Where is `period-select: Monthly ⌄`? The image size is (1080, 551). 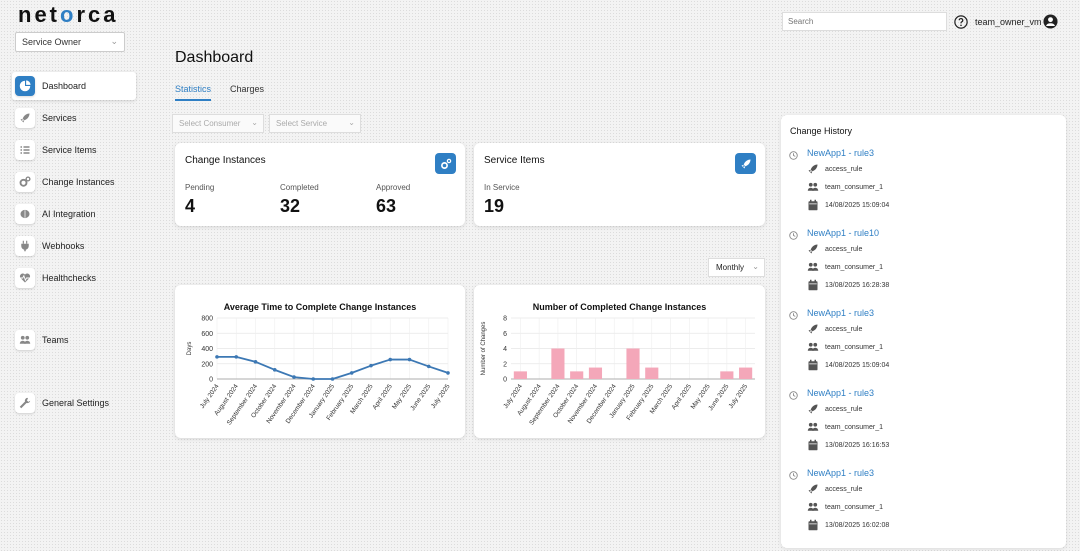
period-select: Monthly ⌄ is located at coordinates (736, 267).